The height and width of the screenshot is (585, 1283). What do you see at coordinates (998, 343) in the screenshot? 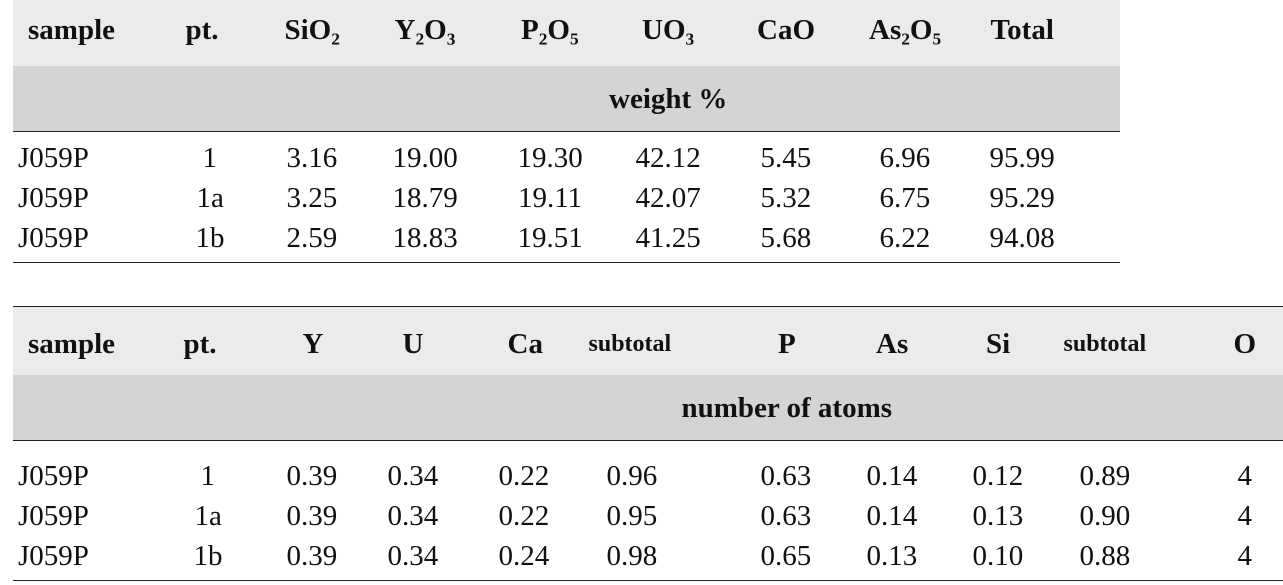
I see `column-header: Si` at bounding box center [998, 343].